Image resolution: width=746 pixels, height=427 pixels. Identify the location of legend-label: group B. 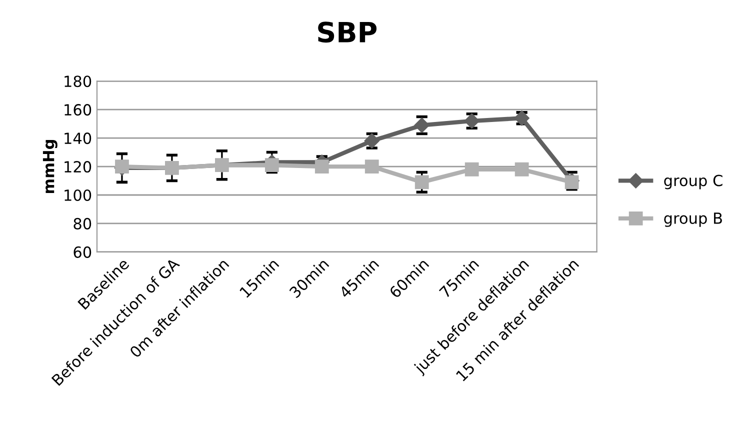
(693, 219).